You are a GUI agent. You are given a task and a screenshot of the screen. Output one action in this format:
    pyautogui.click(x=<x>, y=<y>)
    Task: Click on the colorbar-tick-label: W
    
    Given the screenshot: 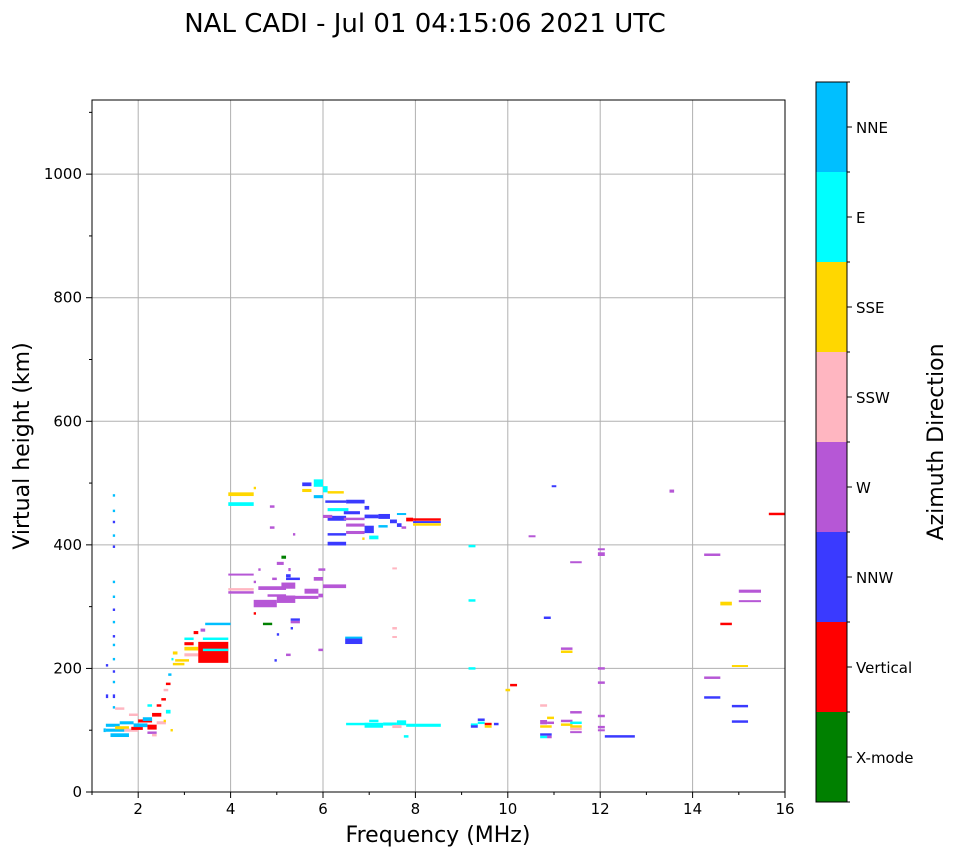 What is the action you would take?
    pyautogui.click(x=863, y=488)
    